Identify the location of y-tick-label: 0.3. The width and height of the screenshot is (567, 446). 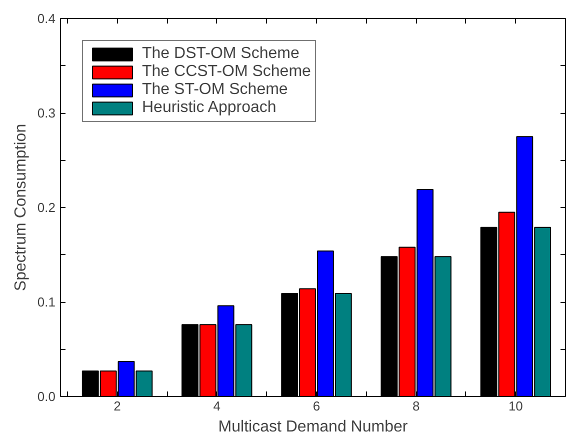
(46, 113).